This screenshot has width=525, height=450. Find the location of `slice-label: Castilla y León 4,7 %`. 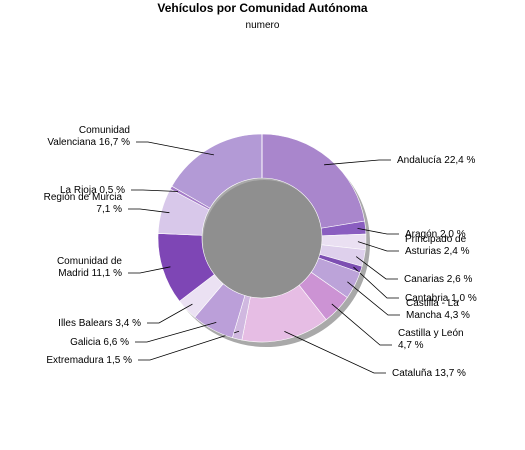

slice-label: Castilla y León 4,7 % is located at coordinates (431, 339).